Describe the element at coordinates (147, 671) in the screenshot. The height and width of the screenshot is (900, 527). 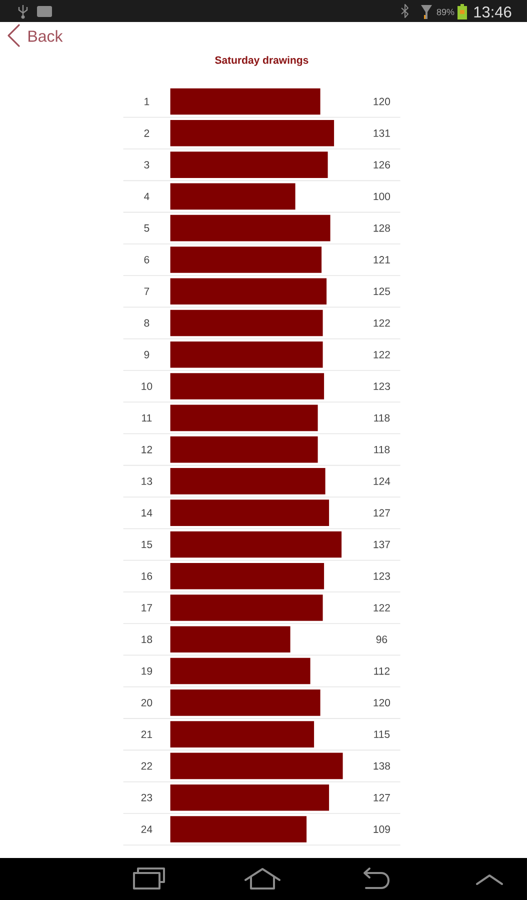
I see `y-tick-label: 19` at that location.